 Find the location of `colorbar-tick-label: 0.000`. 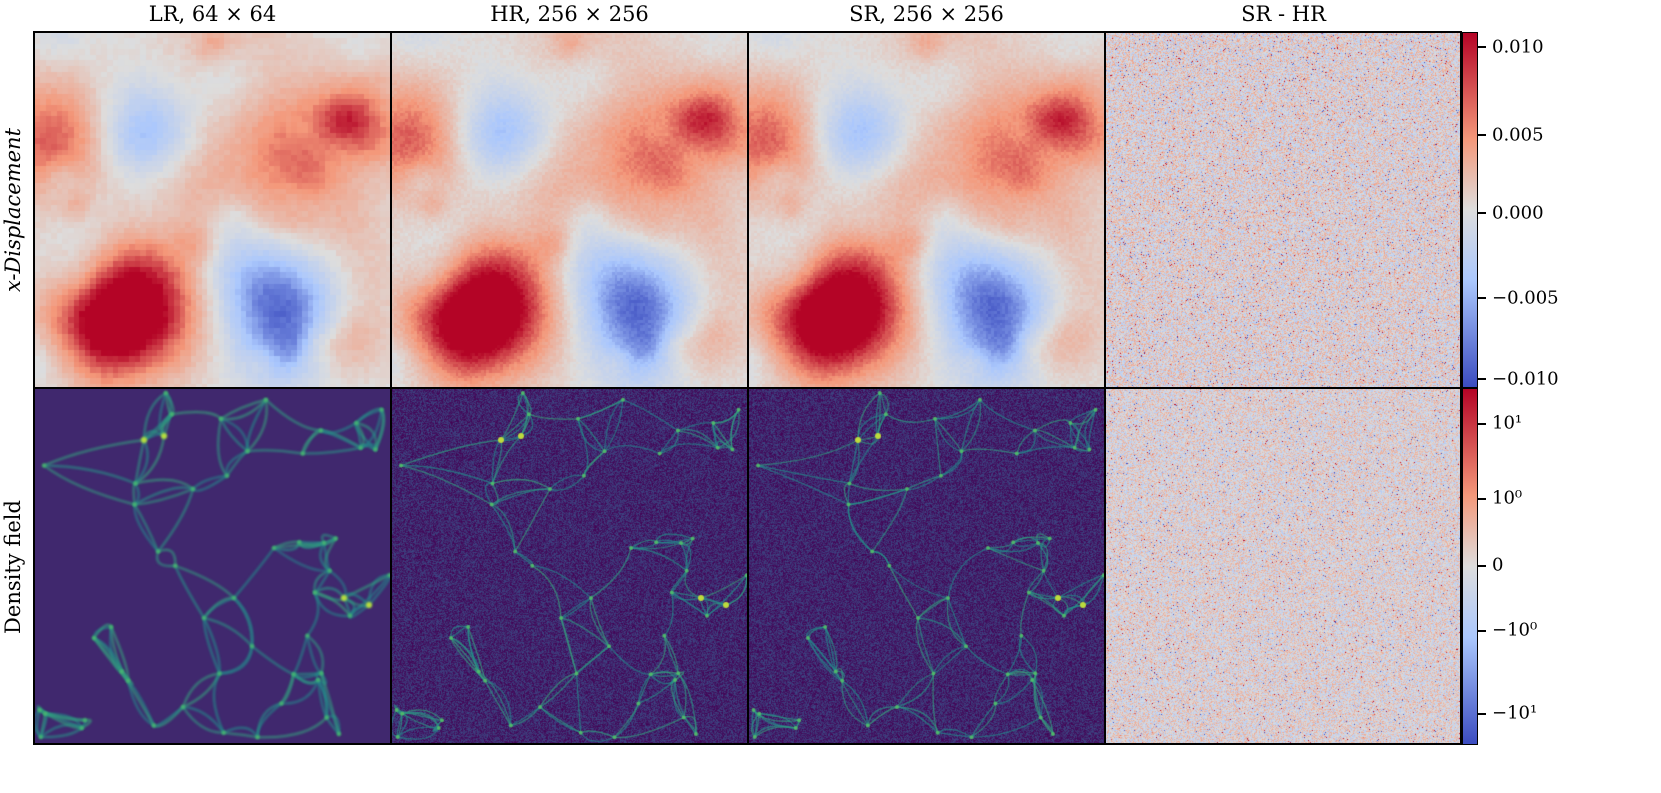

colorbar-tick-label: 0.000 is located at coordinates (1518, 213).